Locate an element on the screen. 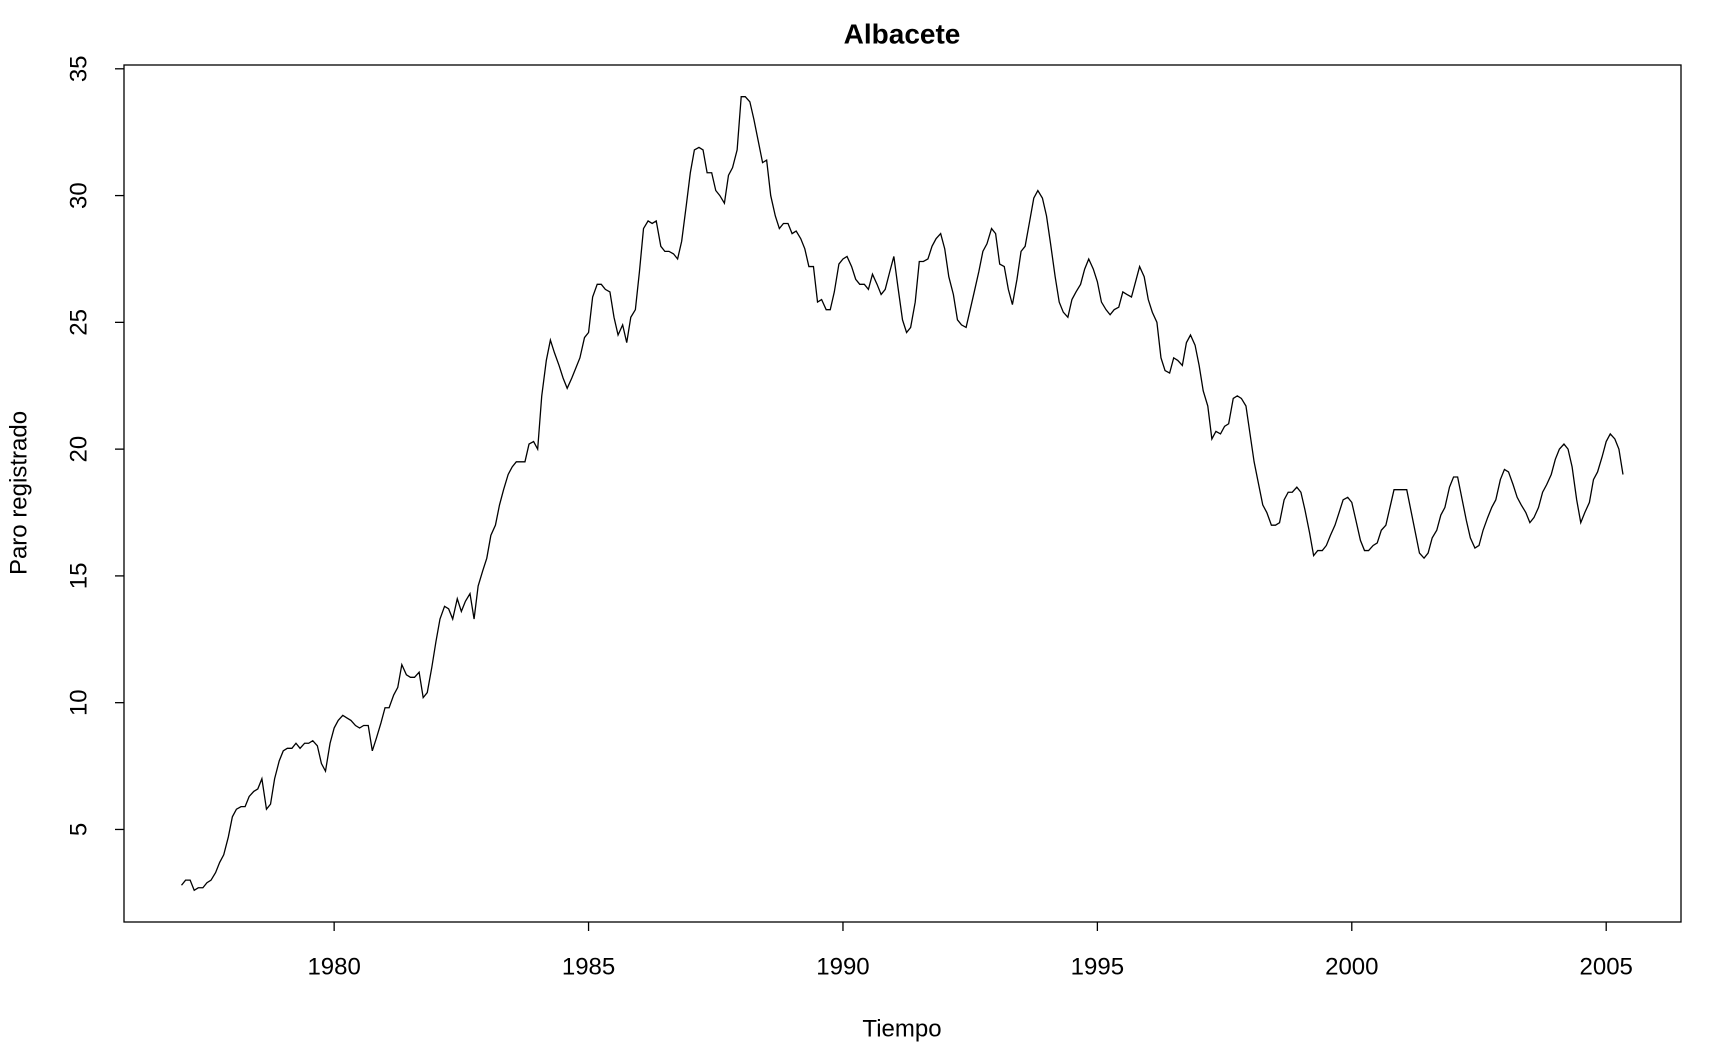 This screenshot has height=1063, width=1720. x-tick-label: 1990 is located at coordinates (842, 966).